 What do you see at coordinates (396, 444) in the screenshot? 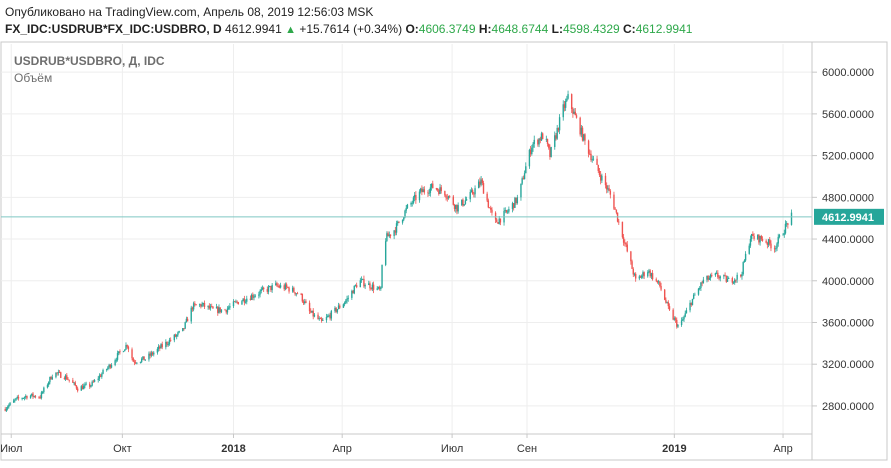
I see `time-axis: Июл Окт 2018 Апр Июл Сен 2019 Апр` at bounding box center [396, 444].